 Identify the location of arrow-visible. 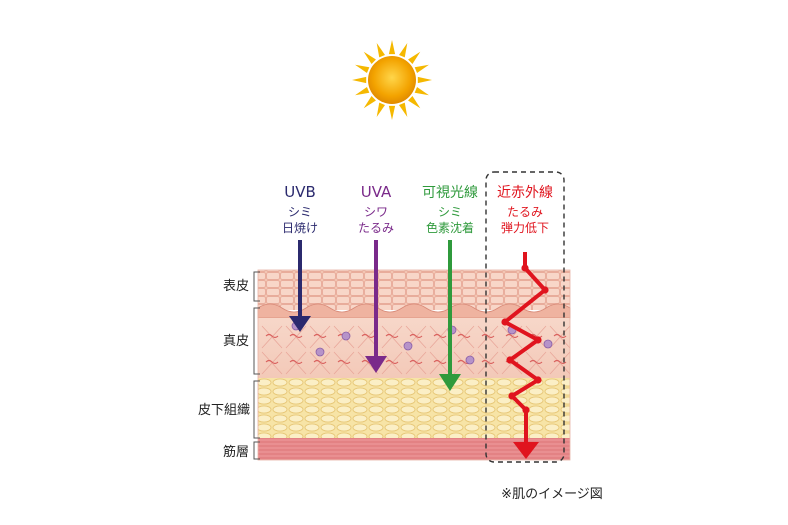
(450, 315).